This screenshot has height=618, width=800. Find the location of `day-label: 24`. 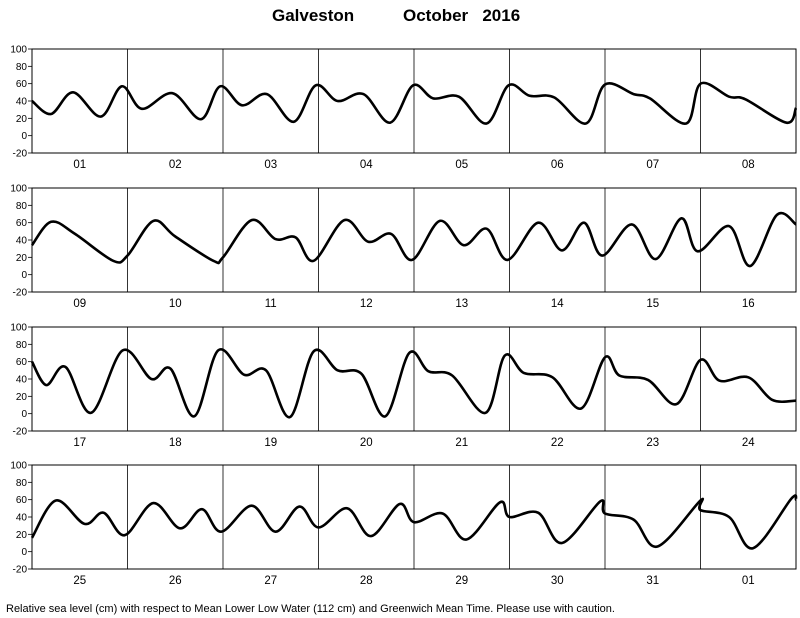

day-label: 24 is located at coordinates (748, 443).